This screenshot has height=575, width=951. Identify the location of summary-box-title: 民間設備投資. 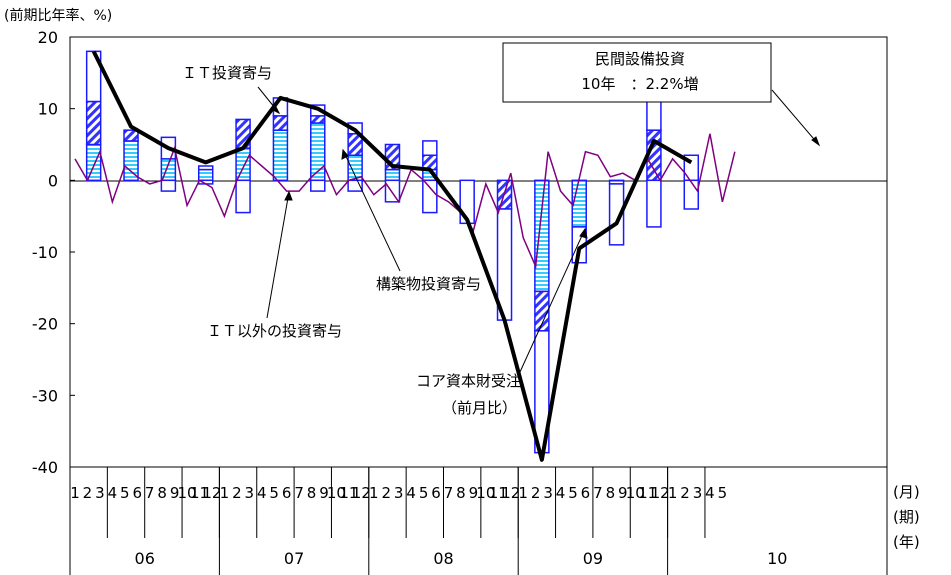
(640, 59).